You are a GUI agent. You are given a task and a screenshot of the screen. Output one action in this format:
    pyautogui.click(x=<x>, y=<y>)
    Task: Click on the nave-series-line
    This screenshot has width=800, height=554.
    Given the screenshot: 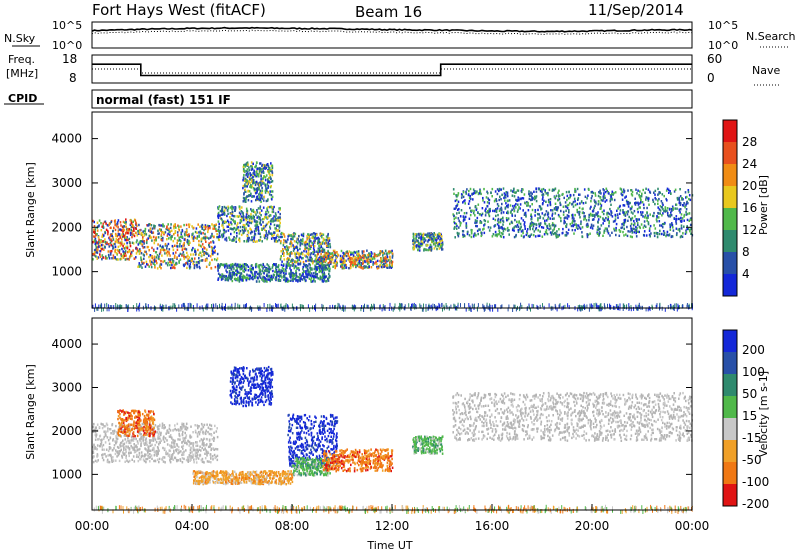 What is the action you would take?
    pyautogui.click(x=392, y=71)
    